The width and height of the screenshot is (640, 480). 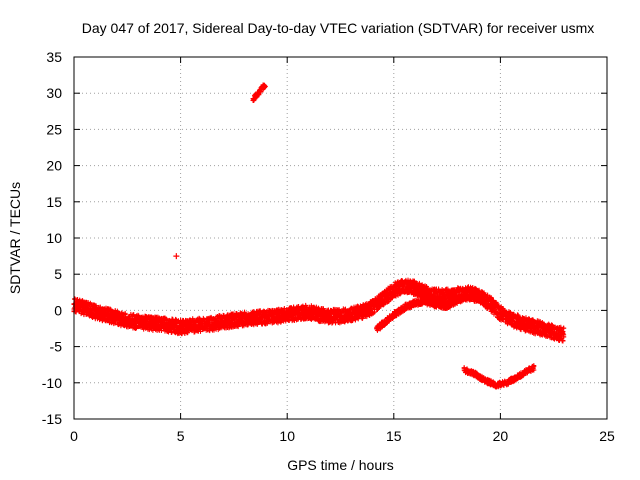 What do you see at coordinates (54, 202) in the screenshot?
I see `y-tick-label: 15` at bounding box center [54, 202].